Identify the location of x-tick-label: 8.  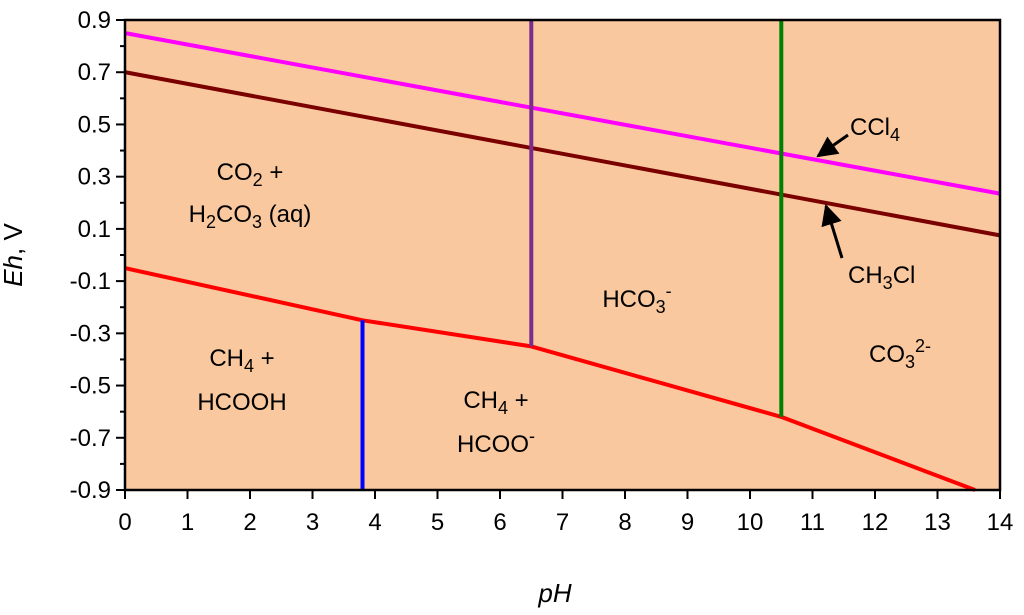
(624, 522).